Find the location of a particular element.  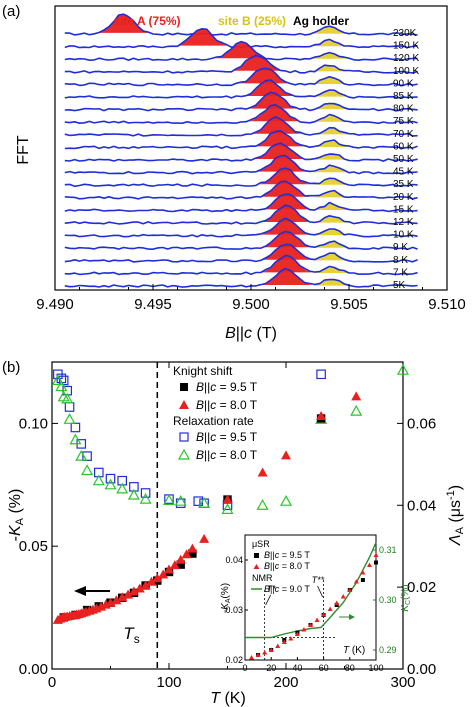

inset-x-tick-label: 60 is located at coordinates (324, 668).